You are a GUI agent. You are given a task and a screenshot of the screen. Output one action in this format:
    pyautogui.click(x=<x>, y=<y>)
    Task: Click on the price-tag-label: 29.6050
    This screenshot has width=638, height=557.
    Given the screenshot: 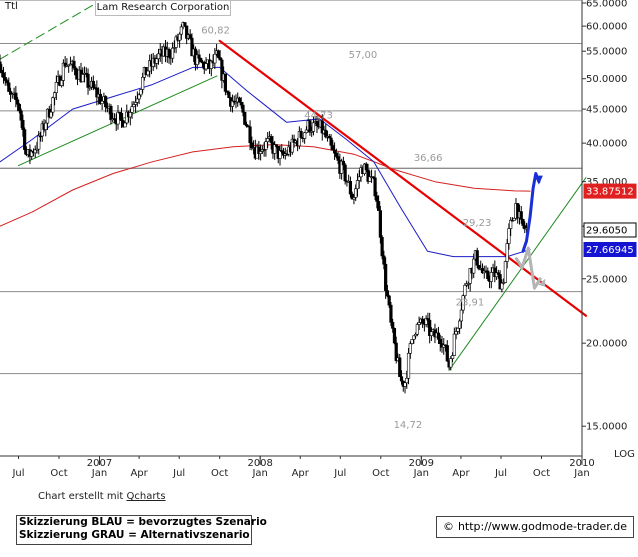 What is the action you would take?
    pyautogui.click(x=606, y=230)
    